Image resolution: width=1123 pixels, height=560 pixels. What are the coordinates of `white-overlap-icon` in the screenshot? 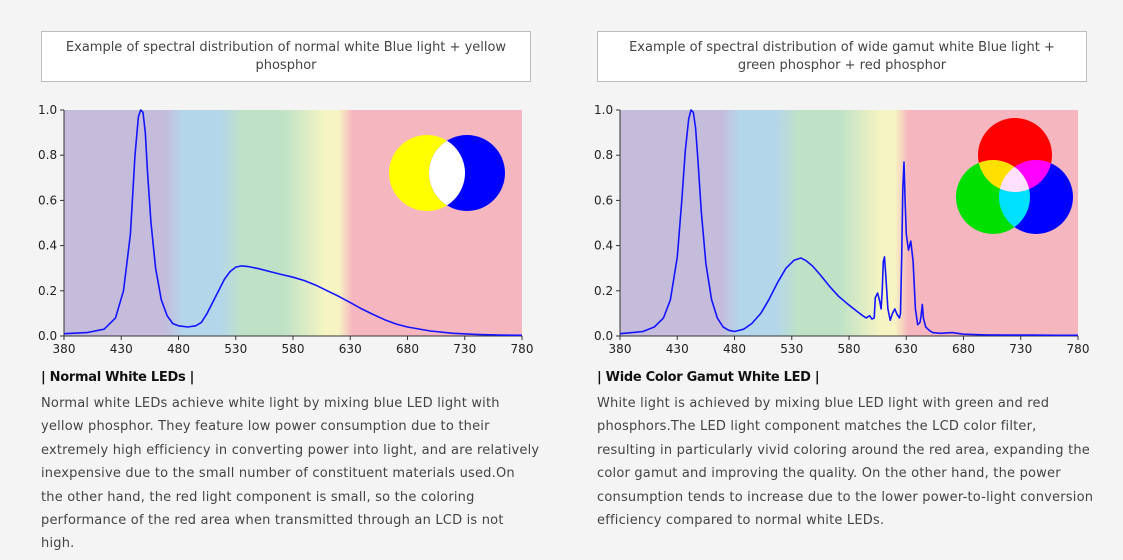 It's located at (447, 173).